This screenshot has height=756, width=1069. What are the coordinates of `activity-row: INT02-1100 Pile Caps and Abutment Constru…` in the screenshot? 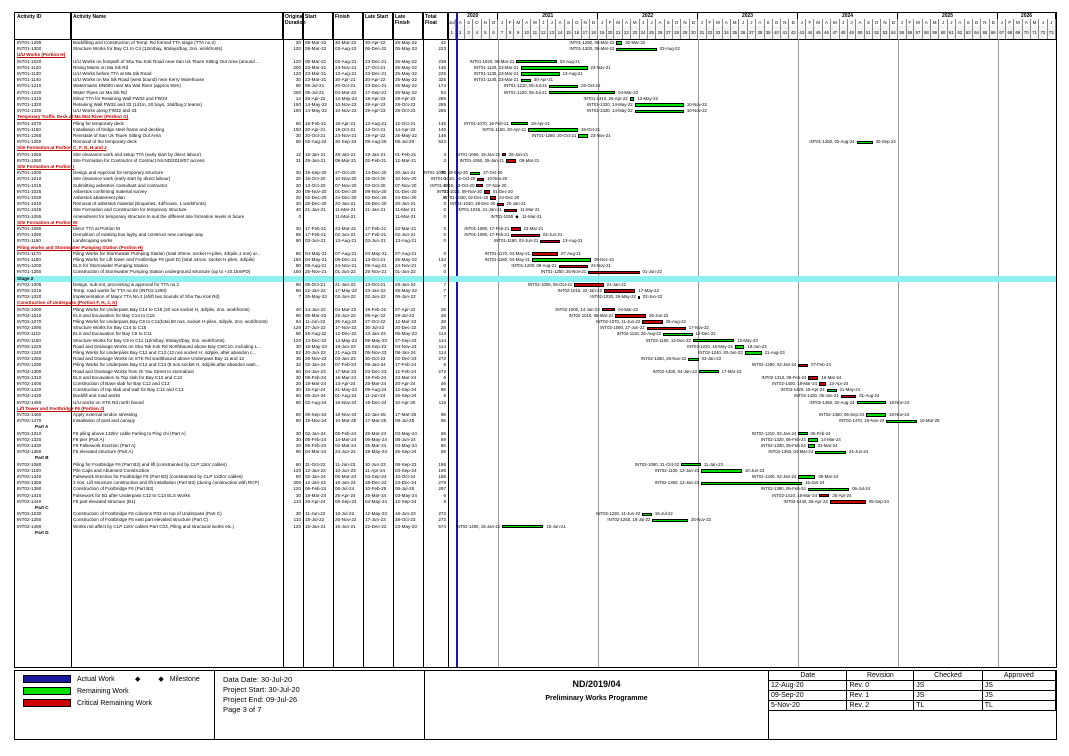 It's located at (535, 471).